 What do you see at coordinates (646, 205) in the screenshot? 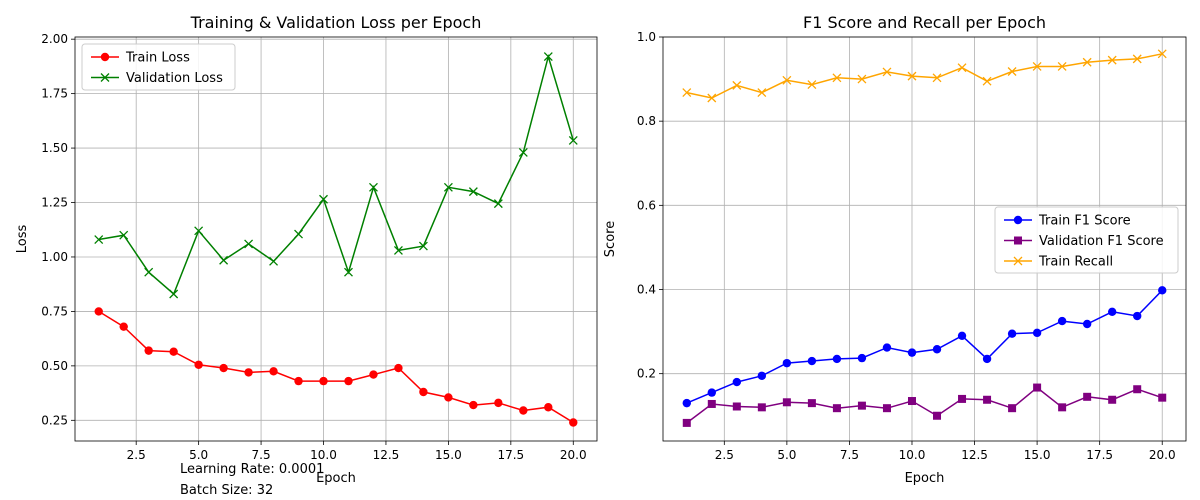
I see `y-tick-label: 0.6` at bounding box center [646, 205].